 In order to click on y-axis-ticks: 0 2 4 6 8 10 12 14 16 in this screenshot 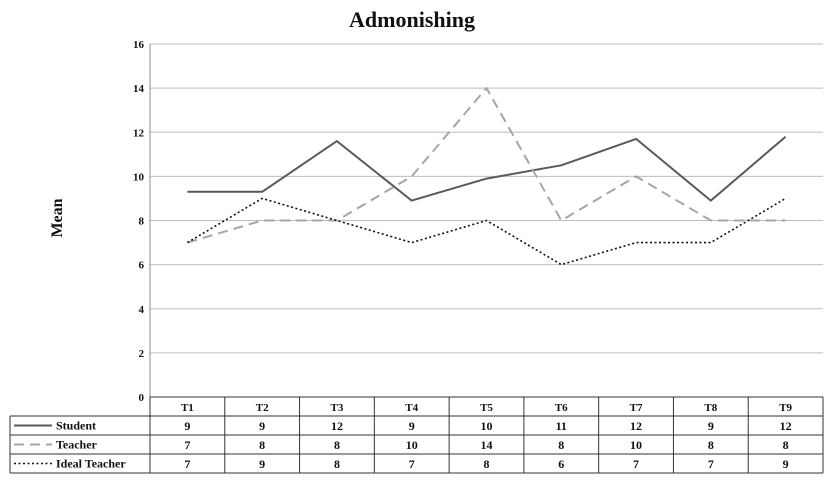, I will do `click(139, 221)`.